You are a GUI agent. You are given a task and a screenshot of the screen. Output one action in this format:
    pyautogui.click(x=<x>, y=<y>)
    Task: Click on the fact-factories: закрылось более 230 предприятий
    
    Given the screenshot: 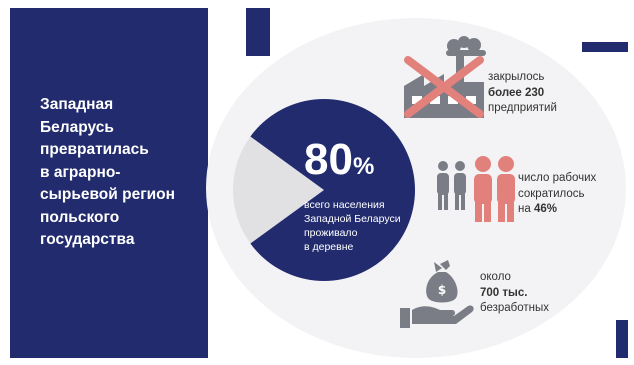 What is the action you would take?
    pyautogui.click(x=522, y=93)
    